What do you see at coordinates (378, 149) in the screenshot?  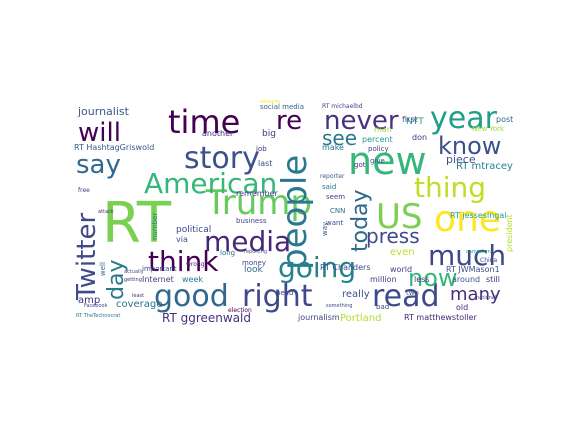 I see `word-policy: policy` at bounding box center [378, 149].